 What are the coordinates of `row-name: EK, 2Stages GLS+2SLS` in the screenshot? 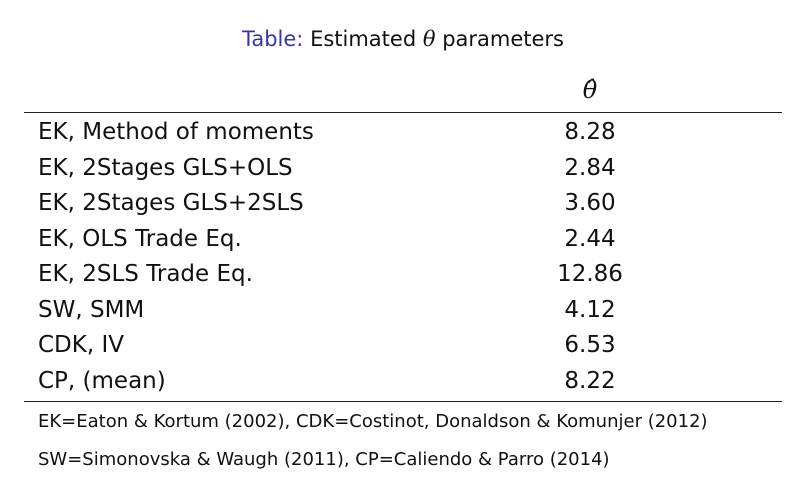 It's located at (171, 203).